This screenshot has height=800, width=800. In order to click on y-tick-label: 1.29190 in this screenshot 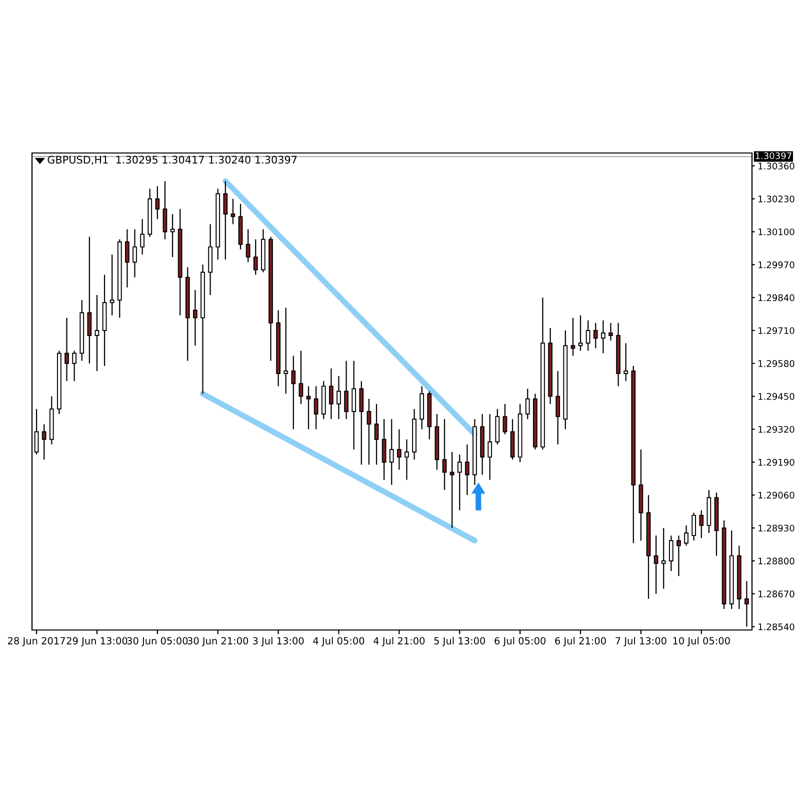, I will do `click(776, 462)`.